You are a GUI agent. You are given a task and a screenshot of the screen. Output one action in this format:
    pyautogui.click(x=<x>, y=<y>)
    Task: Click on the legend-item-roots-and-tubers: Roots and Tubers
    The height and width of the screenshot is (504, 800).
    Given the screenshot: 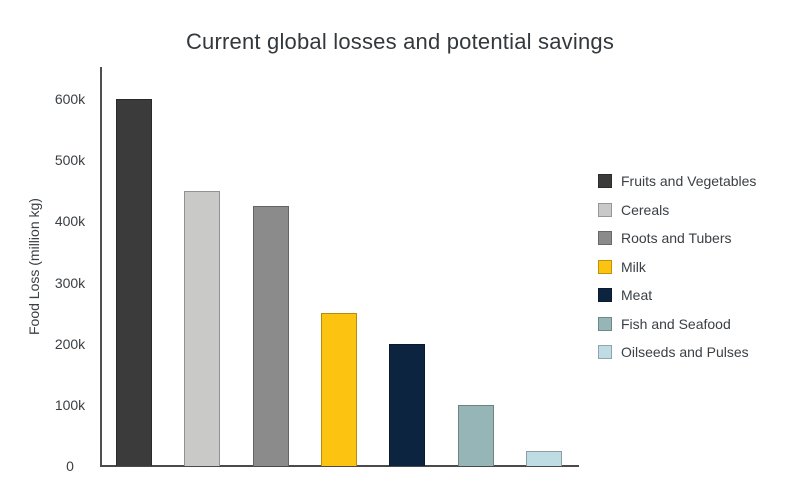 What is the action you would take?
    pyautogui.click(x=677, y=238)
    